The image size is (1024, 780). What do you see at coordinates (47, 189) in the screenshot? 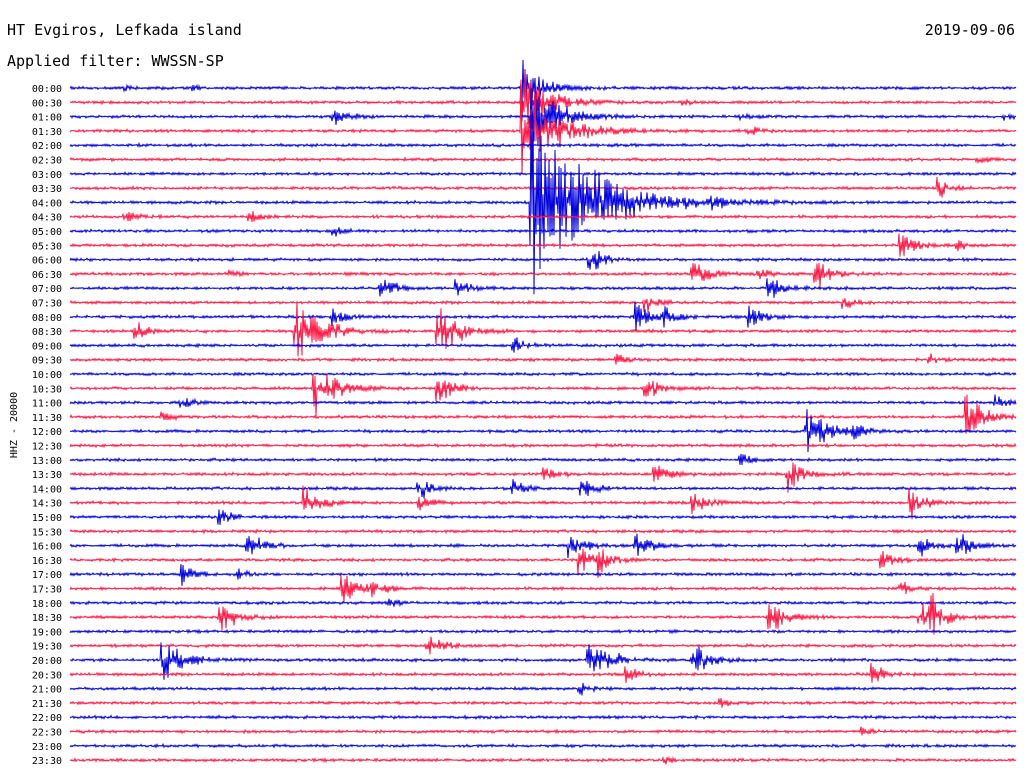
I see `row-time-label: 03:30` at bounding box center [47, 189].